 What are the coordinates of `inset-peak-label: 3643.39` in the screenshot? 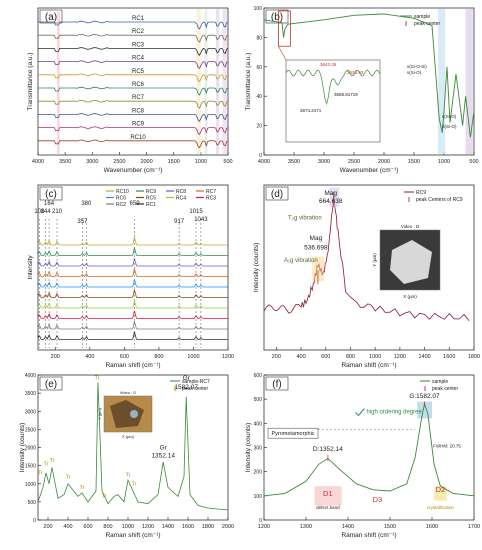 It's located at (328, 64).